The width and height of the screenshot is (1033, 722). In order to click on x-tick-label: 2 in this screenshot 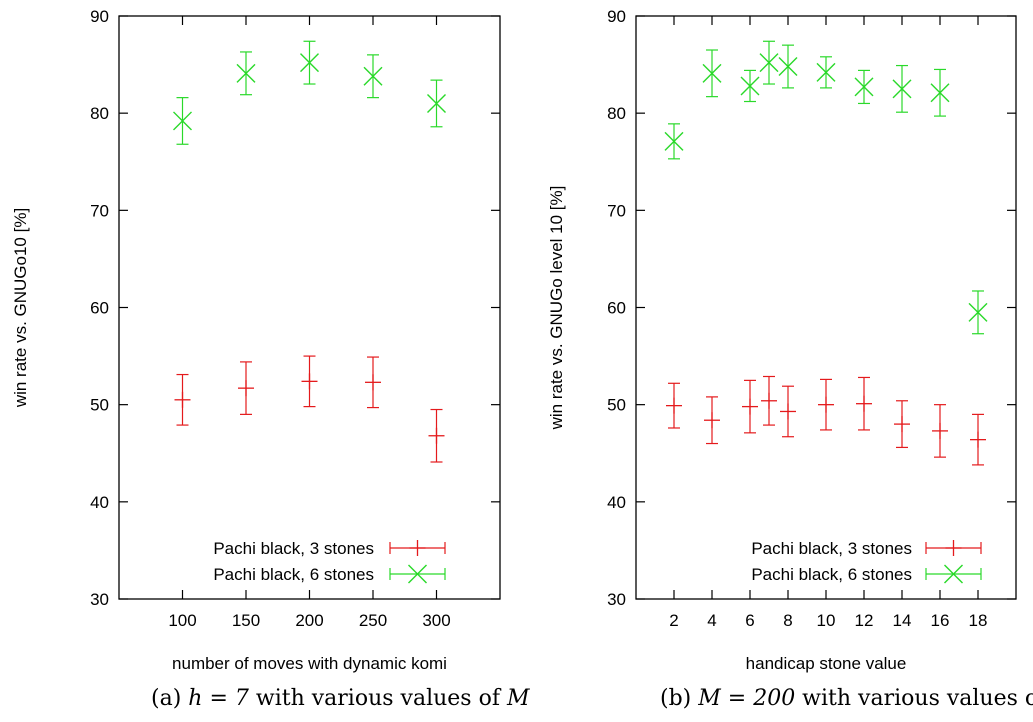, I will do `click(673, 620)`.